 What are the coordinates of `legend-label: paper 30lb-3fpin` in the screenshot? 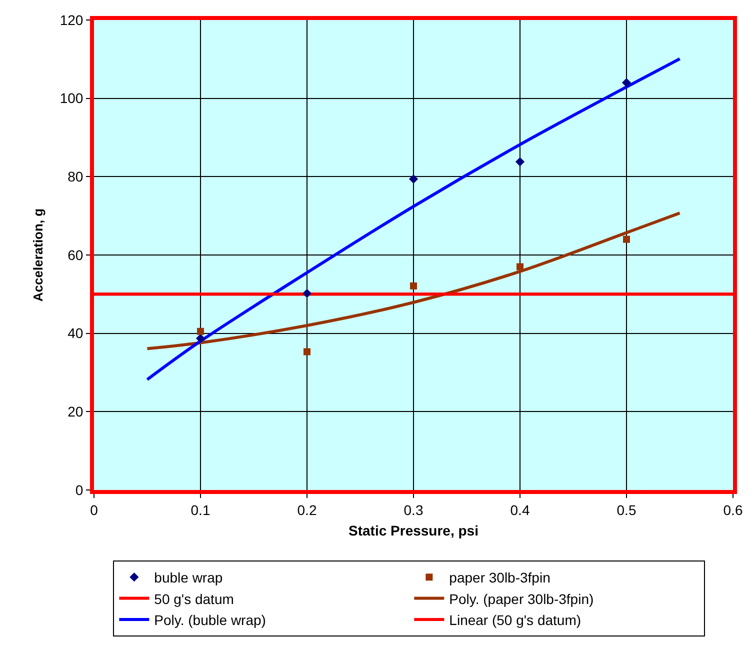 It's located at (499, 578).